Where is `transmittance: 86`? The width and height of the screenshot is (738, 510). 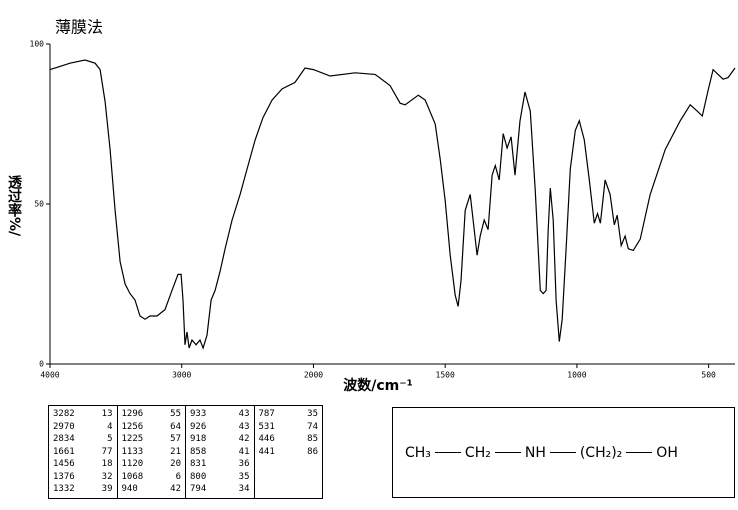
transmittance: 86 is located at coordinates (312, 451).